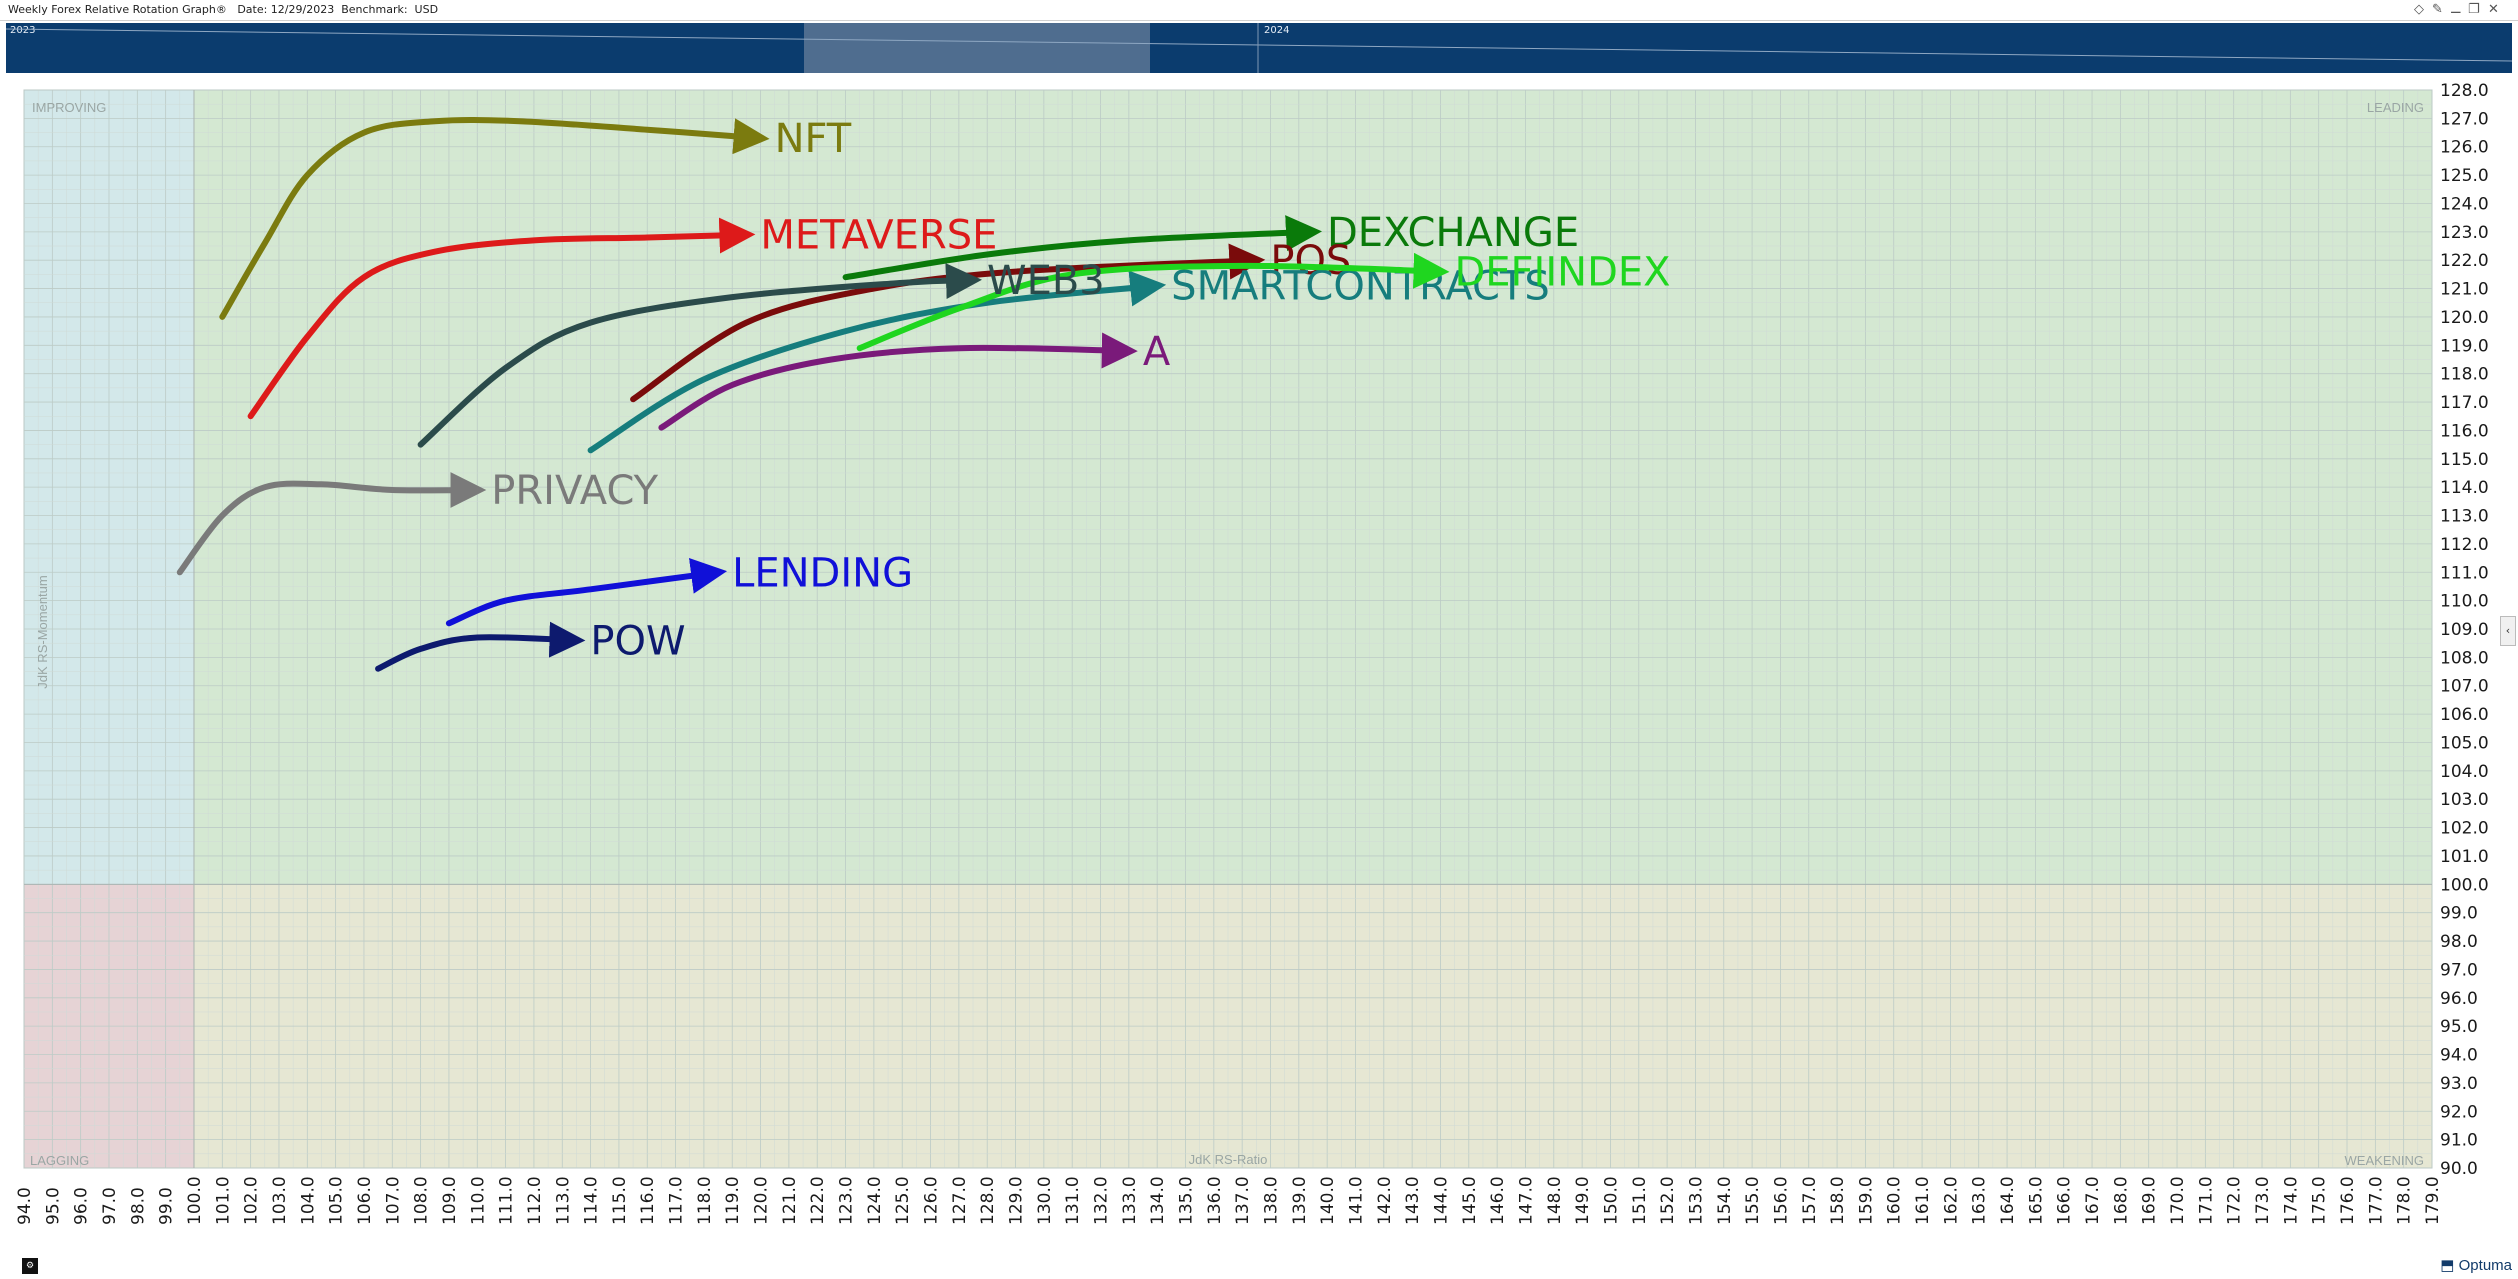 The width and height of the screenshot is (2518, 1279). Describe the element at coordinates (2459, 1027) in the screenshot. I see `y-tick-label: 95.0` at that location.